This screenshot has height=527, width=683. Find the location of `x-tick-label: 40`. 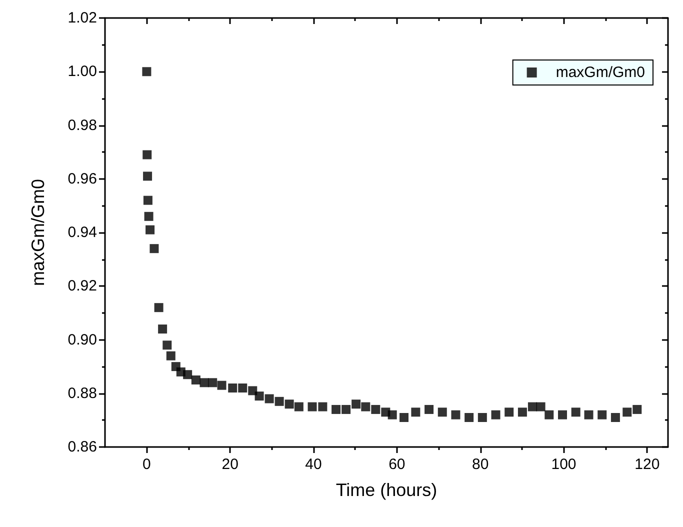

x-tick-label: 40 is located at coordinates (313, 464).